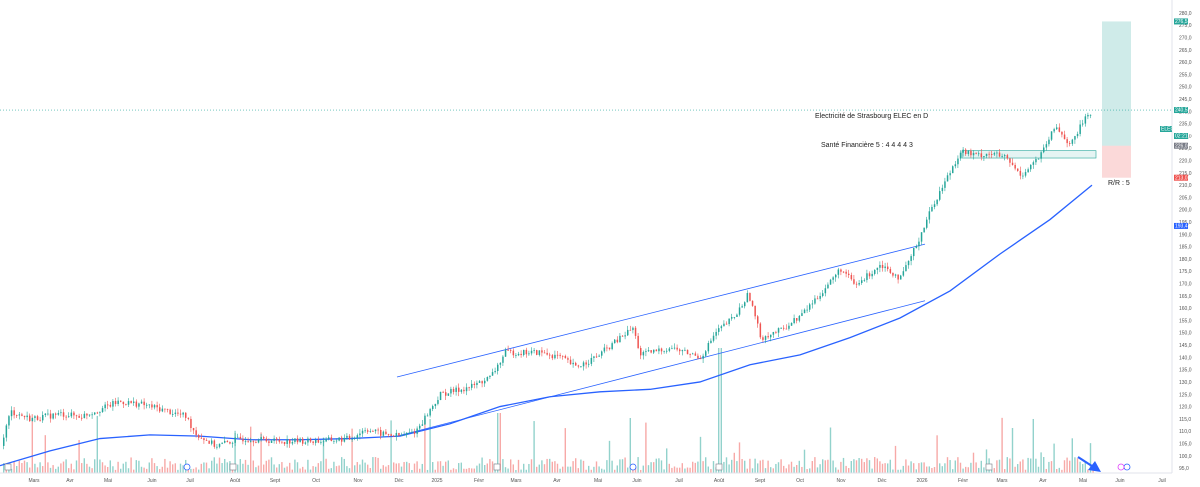 Image resolution: width=1200 pixels, height=487 pixels. What do you see at coordinates (1185, 174) in the screenshot?
I see `price-tick-label: 215,0` at bounding box center [1185, 174].